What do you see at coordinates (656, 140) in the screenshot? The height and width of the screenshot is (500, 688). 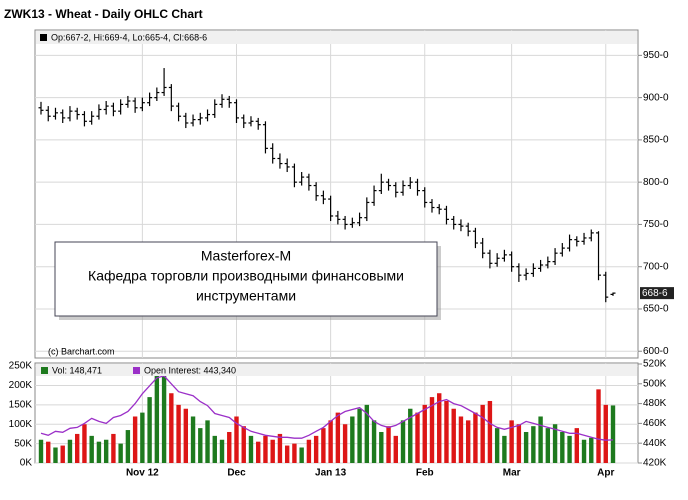 I see `y-tick-label: 850-0` at bounding box center [656, 140].